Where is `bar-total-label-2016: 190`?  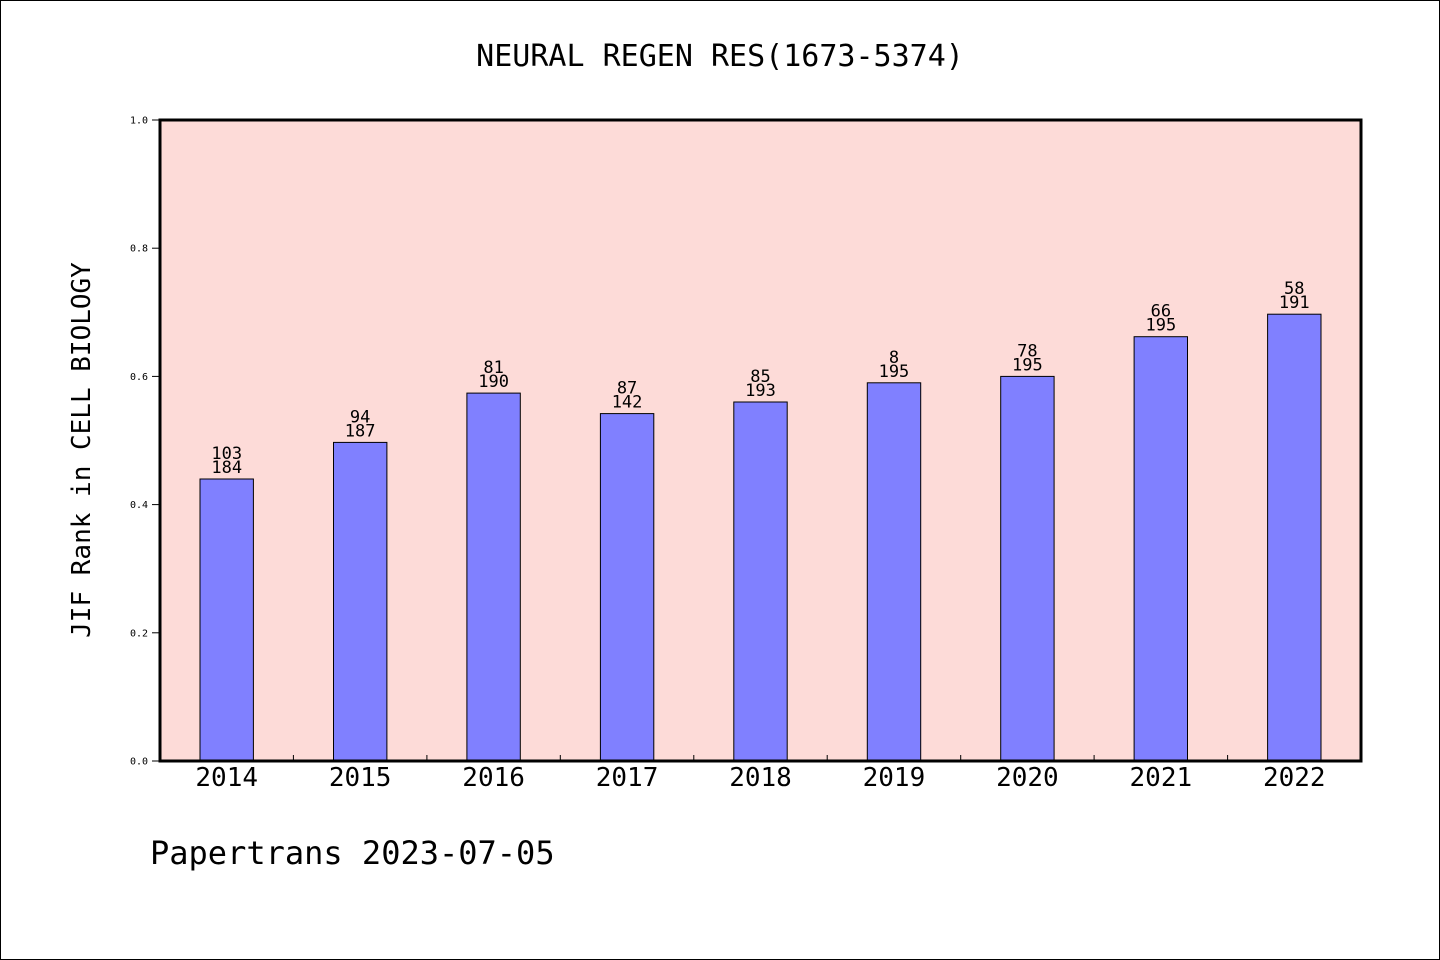 bar-total-label-2016: 190 is located at coordinates (493, 382).